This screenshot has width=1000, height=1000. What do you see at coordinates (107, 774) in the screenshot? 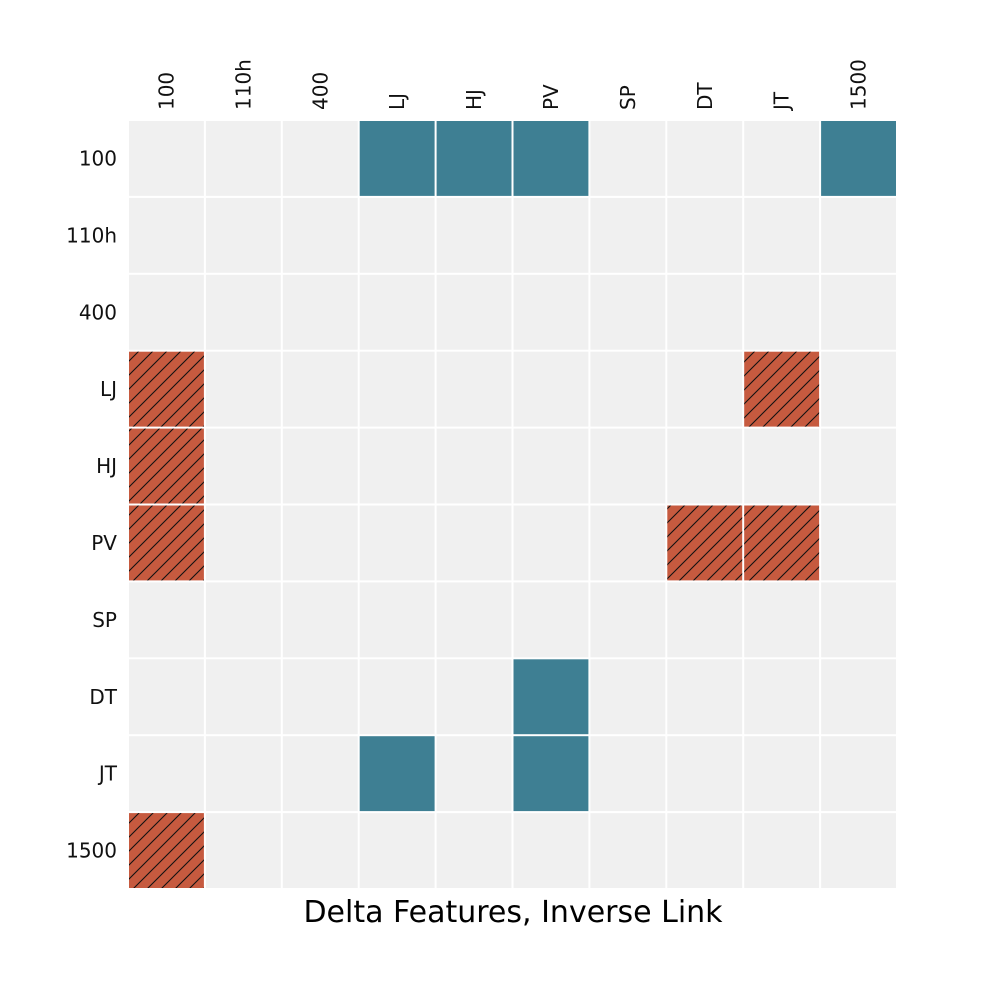
I see `y-tick-label-JT: JT` at bounding box center [107, 774].